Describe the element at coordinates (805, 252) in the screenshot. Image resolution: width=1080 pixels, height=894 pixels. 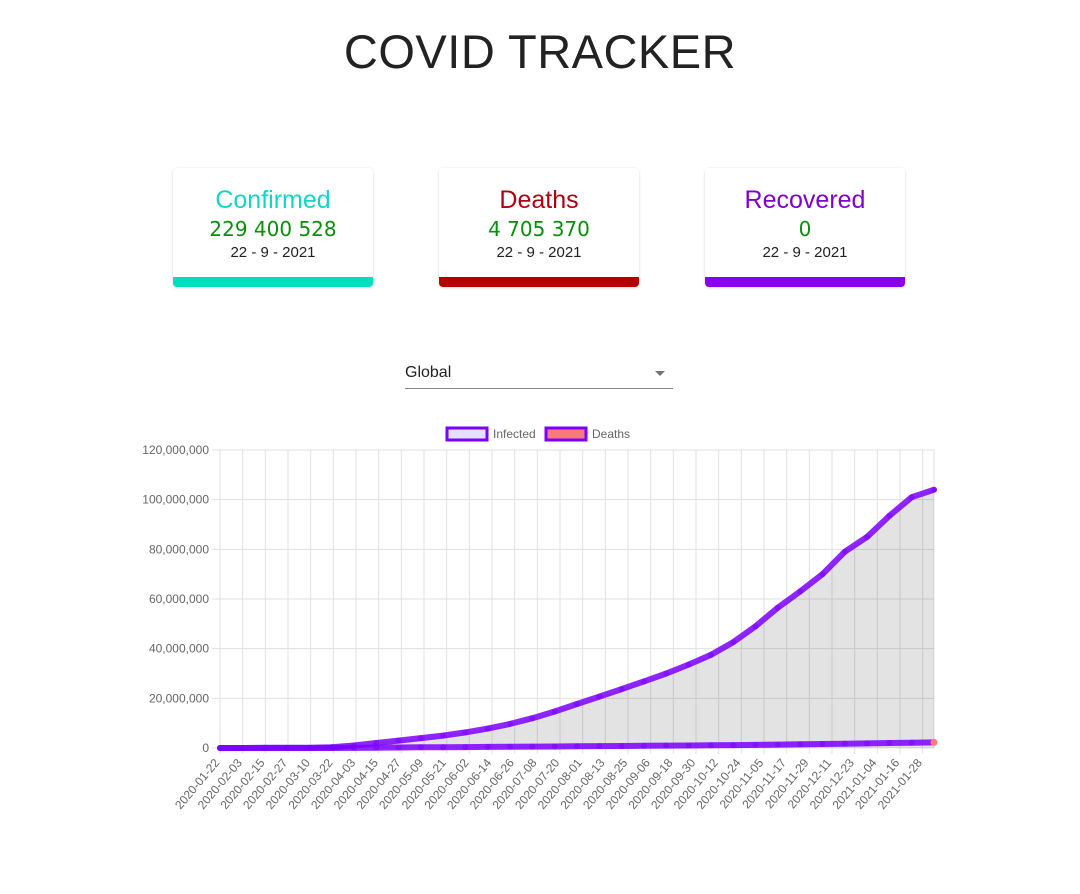
I see `recovered-card-date: 22 - 9 - 2021` at that location.